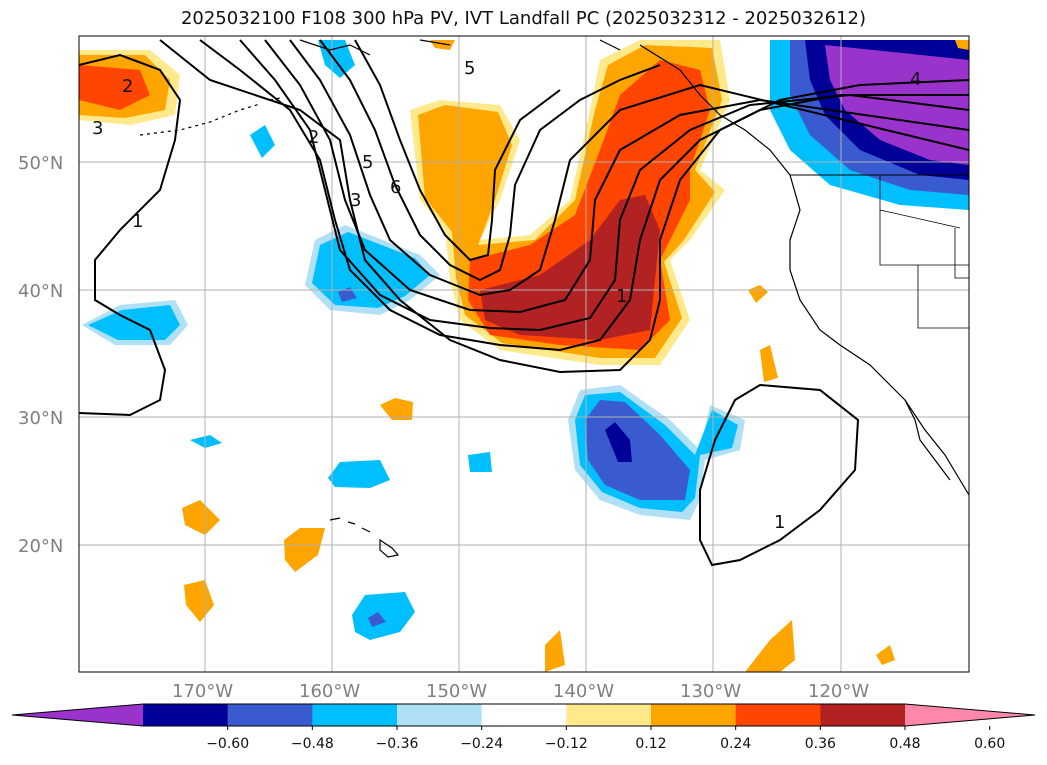 This screenshot has width=1047, height=765. What do you see at coordinates (40, 291) in the screenshot?
I see `latitude-label: 40°N` at bounding box center [40, 291].